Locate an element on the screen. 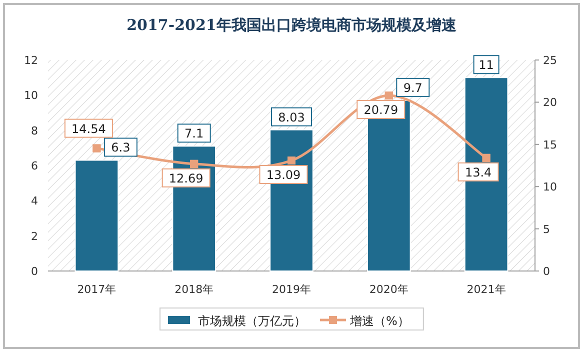 Image resolution: width=583 pixels, height=352 pixels. data-label: 13.09 is located at coordinates (283, 175).